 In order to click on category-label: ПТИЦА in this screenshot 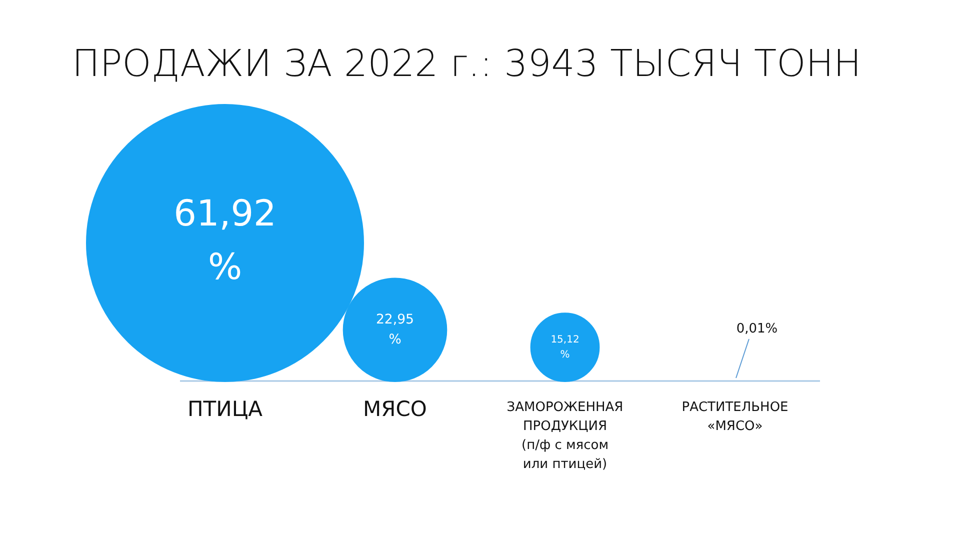, I will do `click(225, 409)`.